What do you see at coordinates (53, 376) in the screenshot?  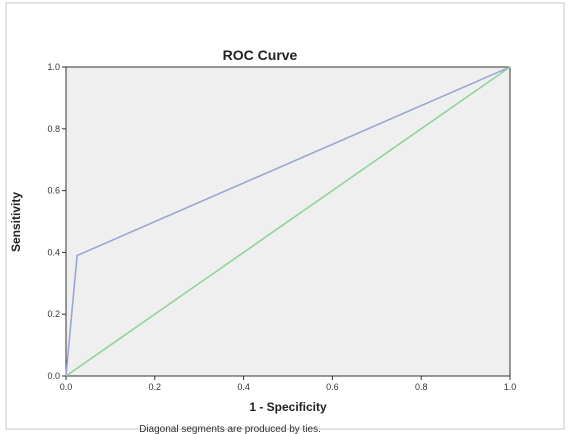 I see `y-tick-label: 0.0` at bounding box center [53, 376].